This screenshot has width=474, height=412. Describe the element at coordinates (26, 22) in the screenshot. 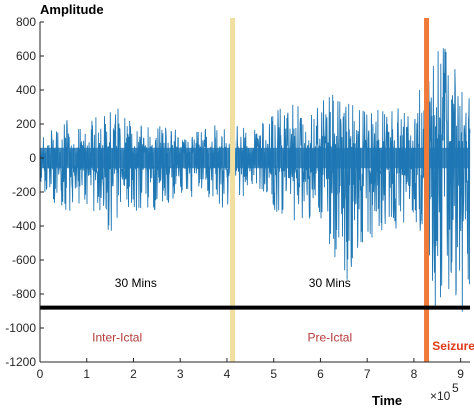

I see `y-tick-label: 800` at that location.